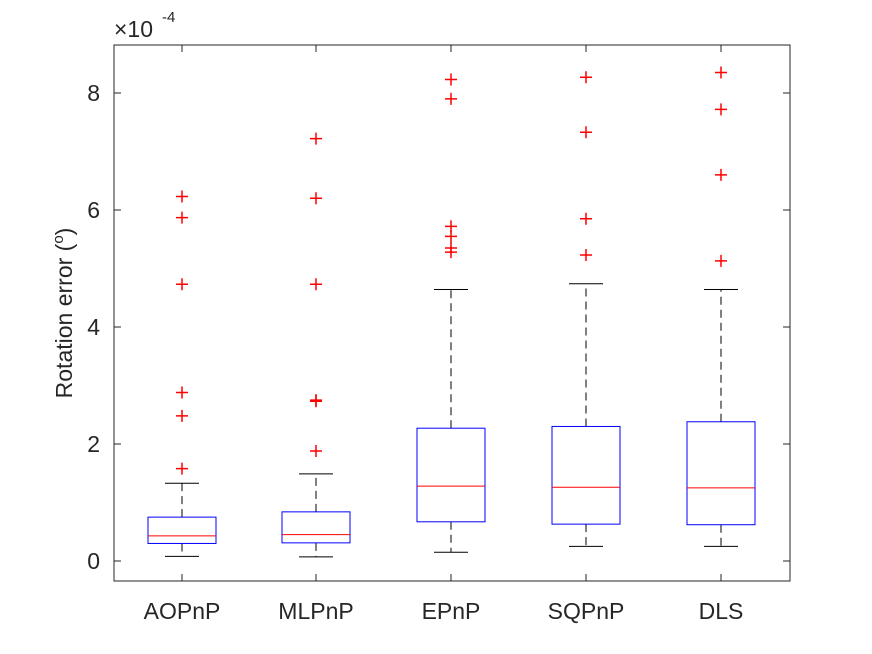  I want to click on box-group-dls, so click(721, 306).